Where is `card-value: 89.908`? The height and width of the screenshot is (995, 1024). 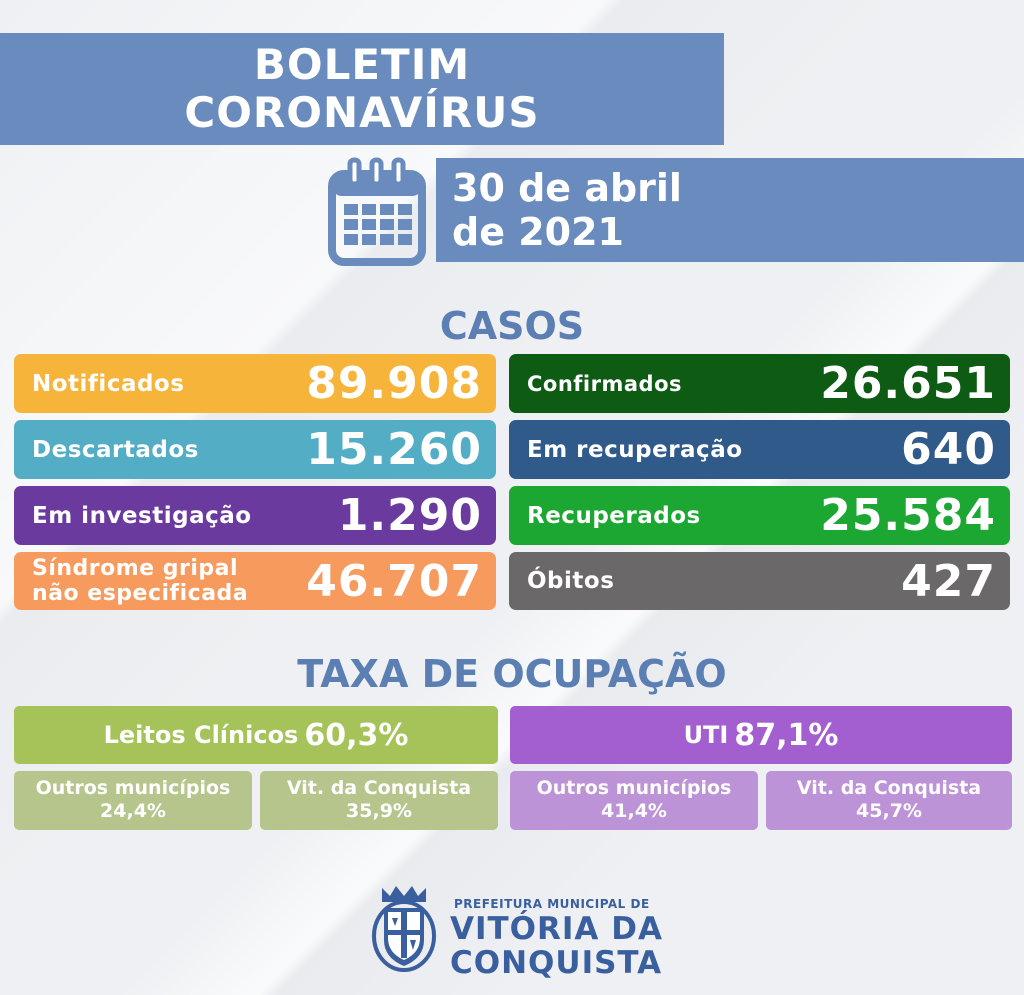
card-value: 89.908 is located at coordinates (394, 383).